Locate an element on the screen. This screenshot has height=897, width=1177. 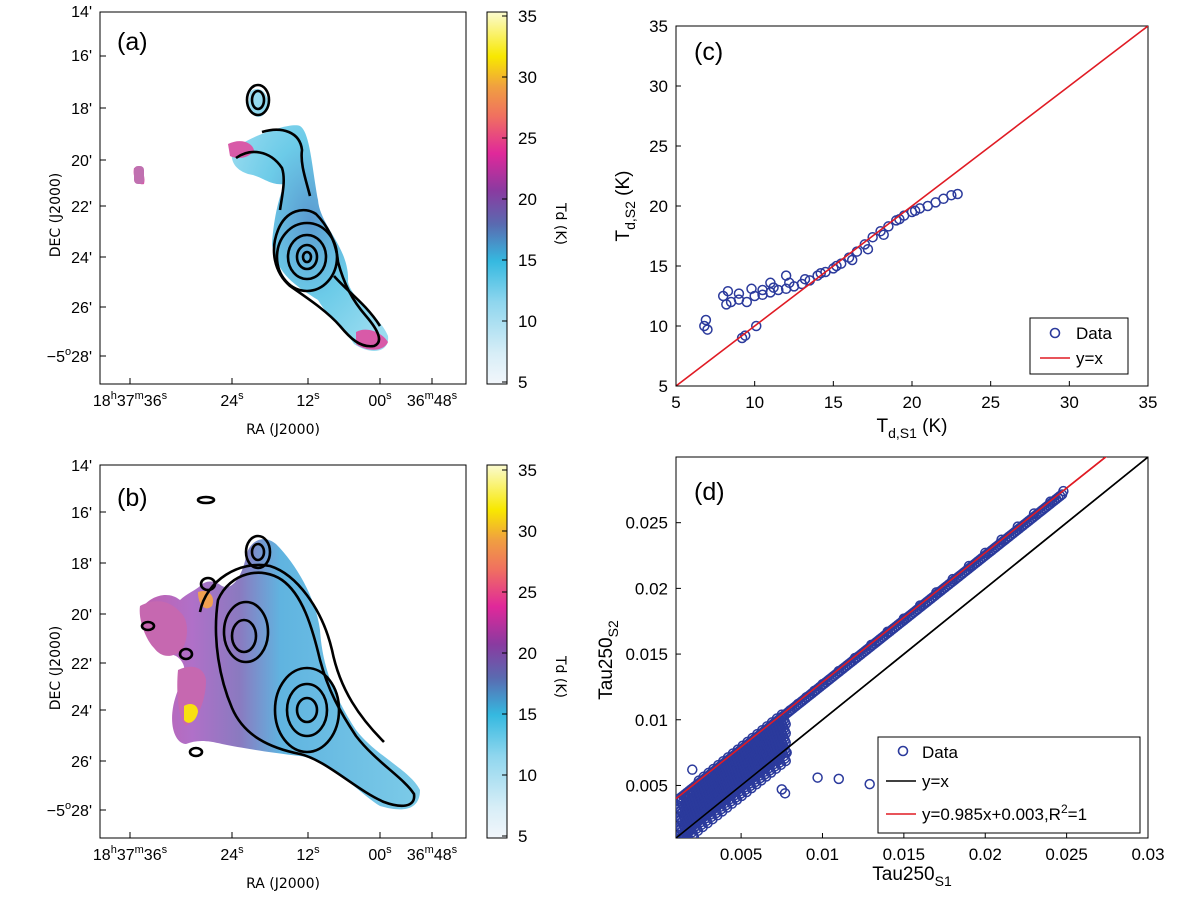
legend-marker-data is located at coordinates (903, 751).